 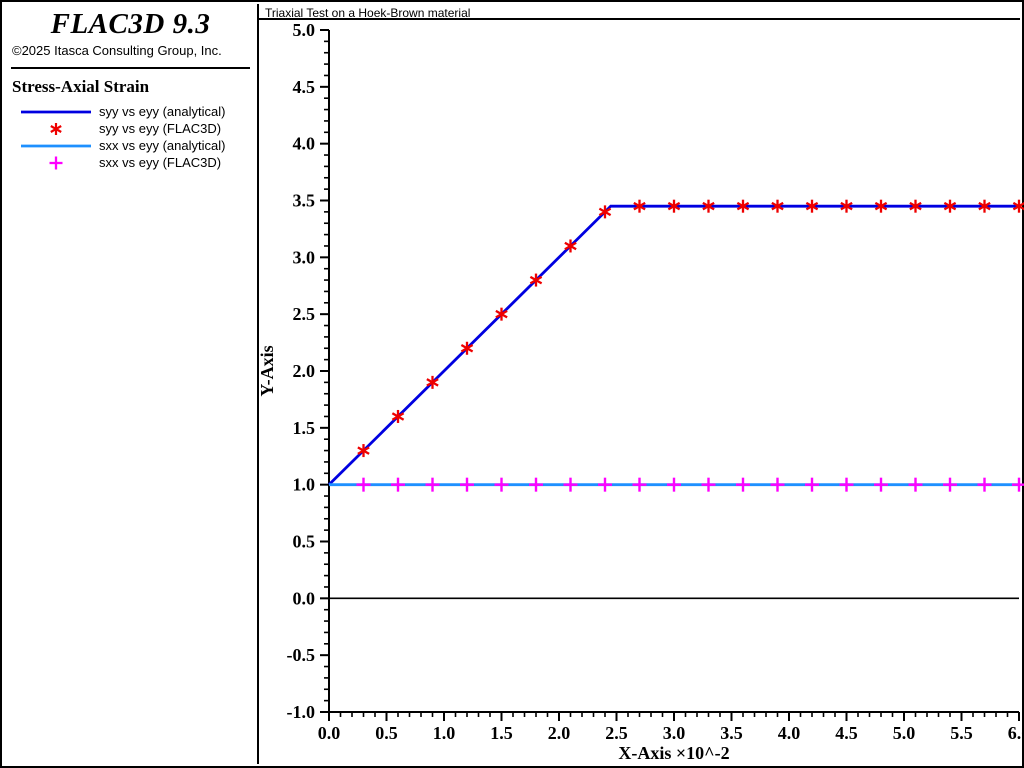 What do you see at coordinates (160, 128) in the screenshot?
I see `legend-item-label: syy vs eyy (FLAC3D)` at bounding box center [160, 128].